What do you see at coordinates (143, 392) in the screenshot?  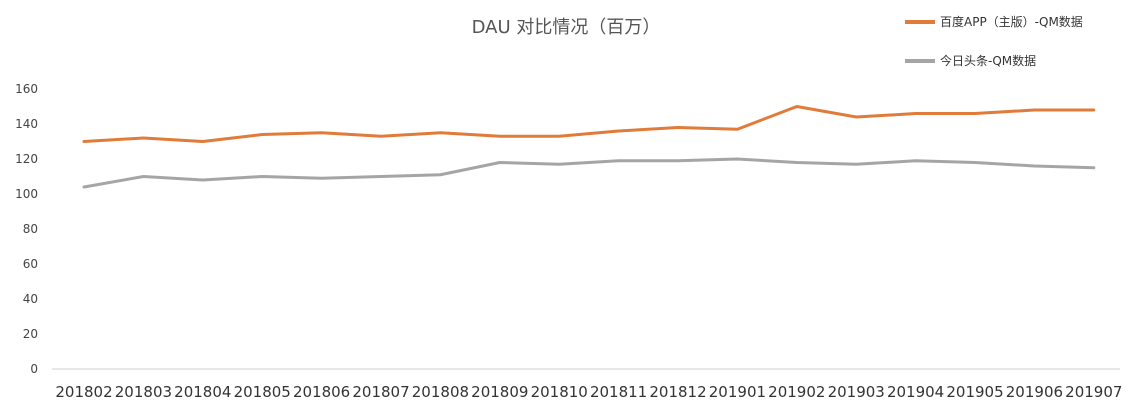 I see `x-tick-label: 201803` at bounding box center [143, 392].